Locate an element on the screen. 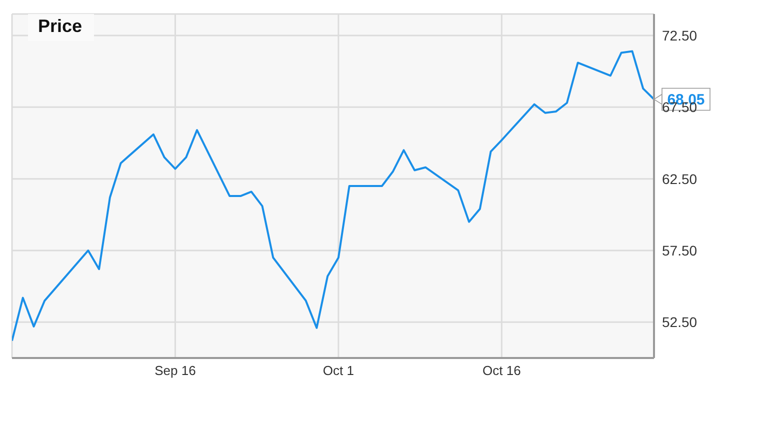 The image size is (764, 432). y-tick-label: 57.50 is located at coordinates (680, 250).